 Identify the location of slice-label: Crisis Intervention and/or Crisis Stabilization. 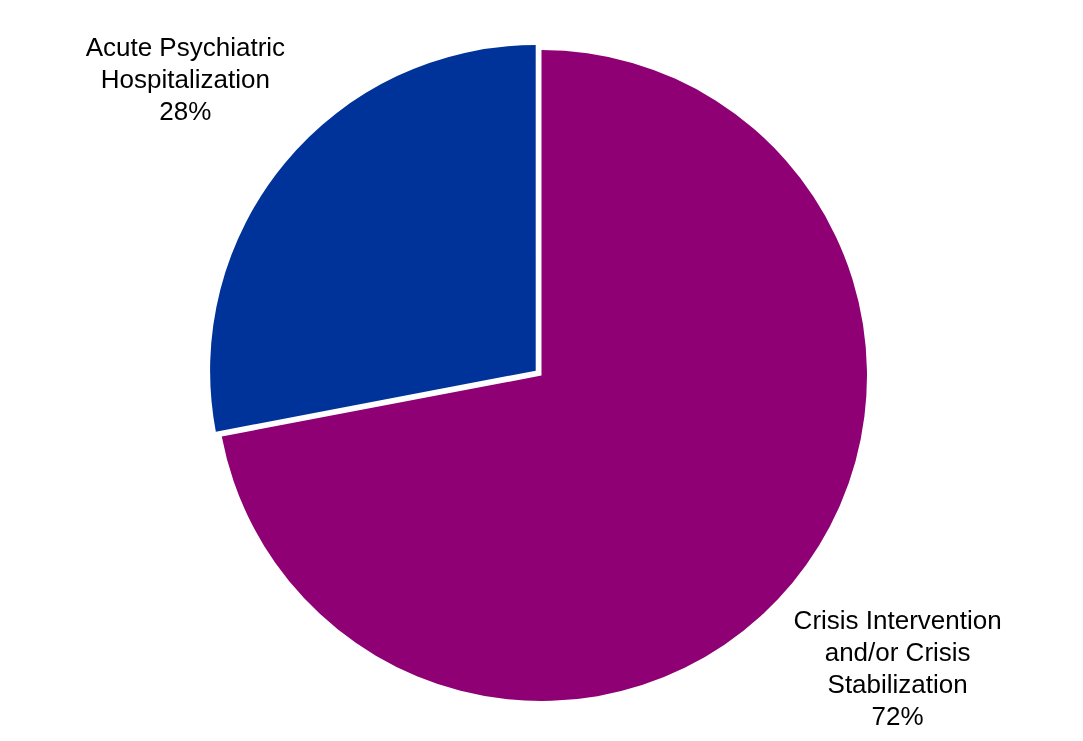
(897, 652).